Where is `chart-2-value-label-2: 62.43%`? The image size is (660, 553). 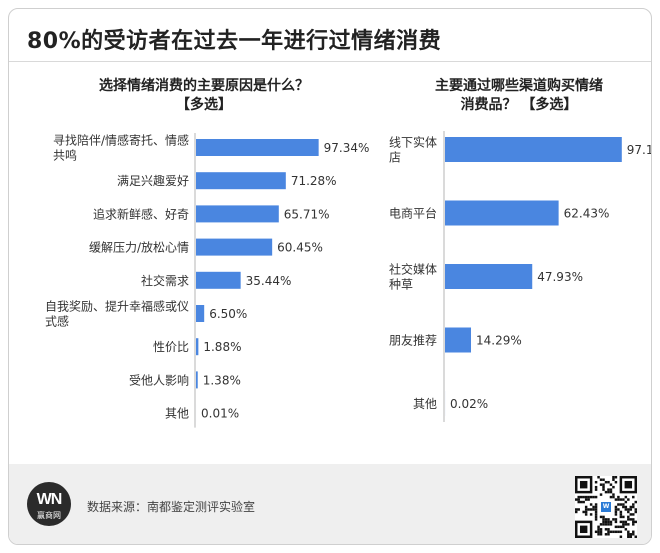 chart-2-value-label-2: 62.43% is located at coordinates (587, 214).